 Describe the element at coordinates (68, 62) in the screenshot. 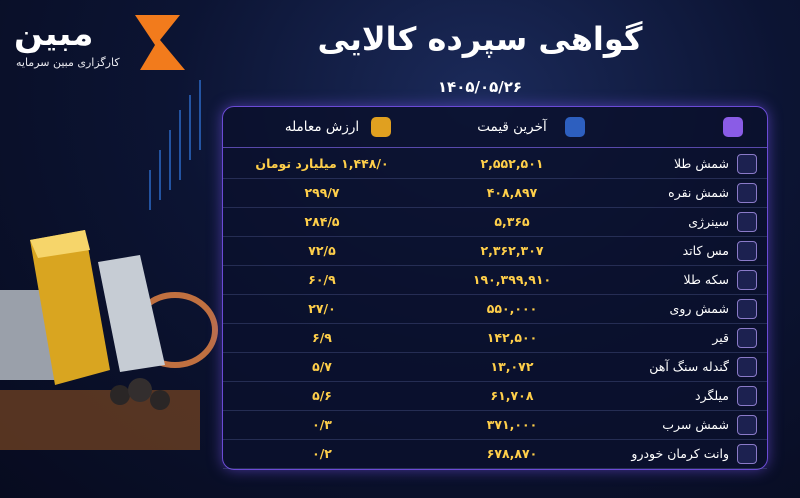

I see `brand-subtitle: کارگزاری مبین سرمایه` at that location.